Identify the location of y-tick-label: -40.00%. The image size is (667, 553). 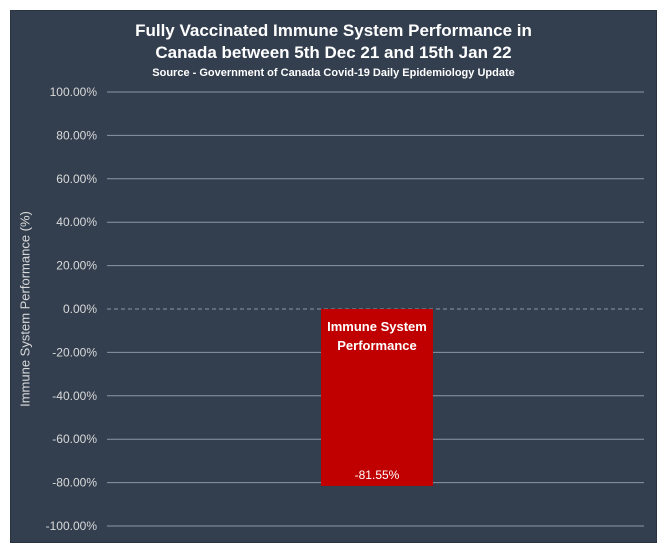
(74, 396).